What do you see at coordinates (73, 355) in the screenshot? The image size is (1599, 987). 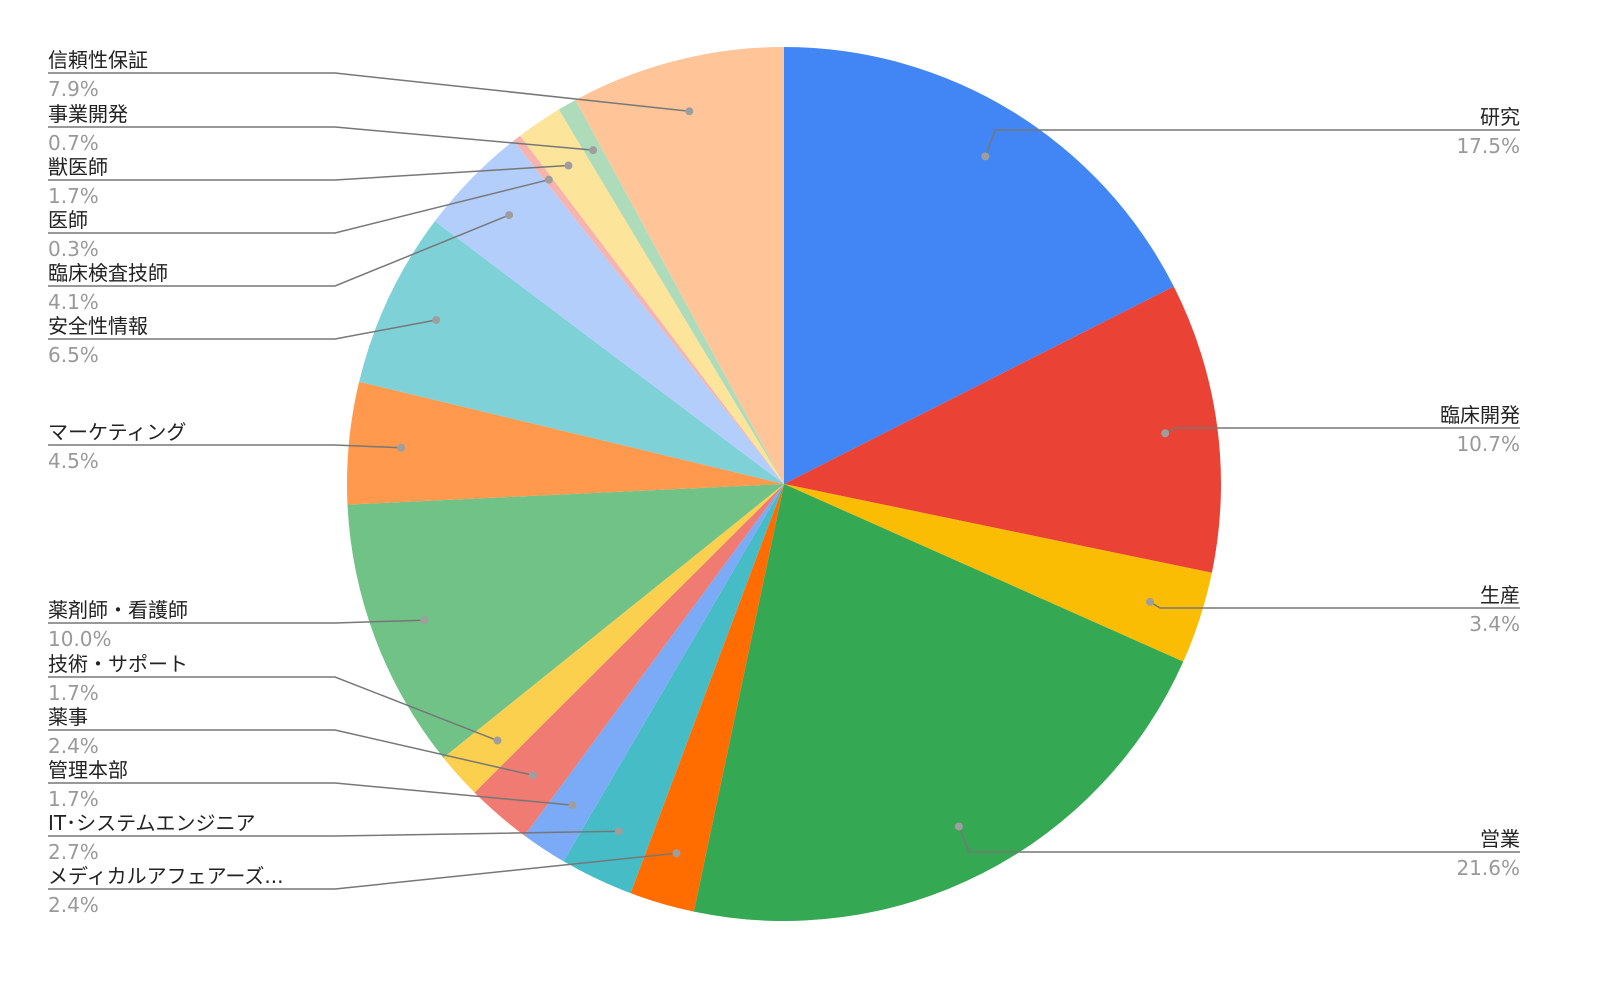 I see `slice-value-label: 6.5%` at bounding box center [73, 355].